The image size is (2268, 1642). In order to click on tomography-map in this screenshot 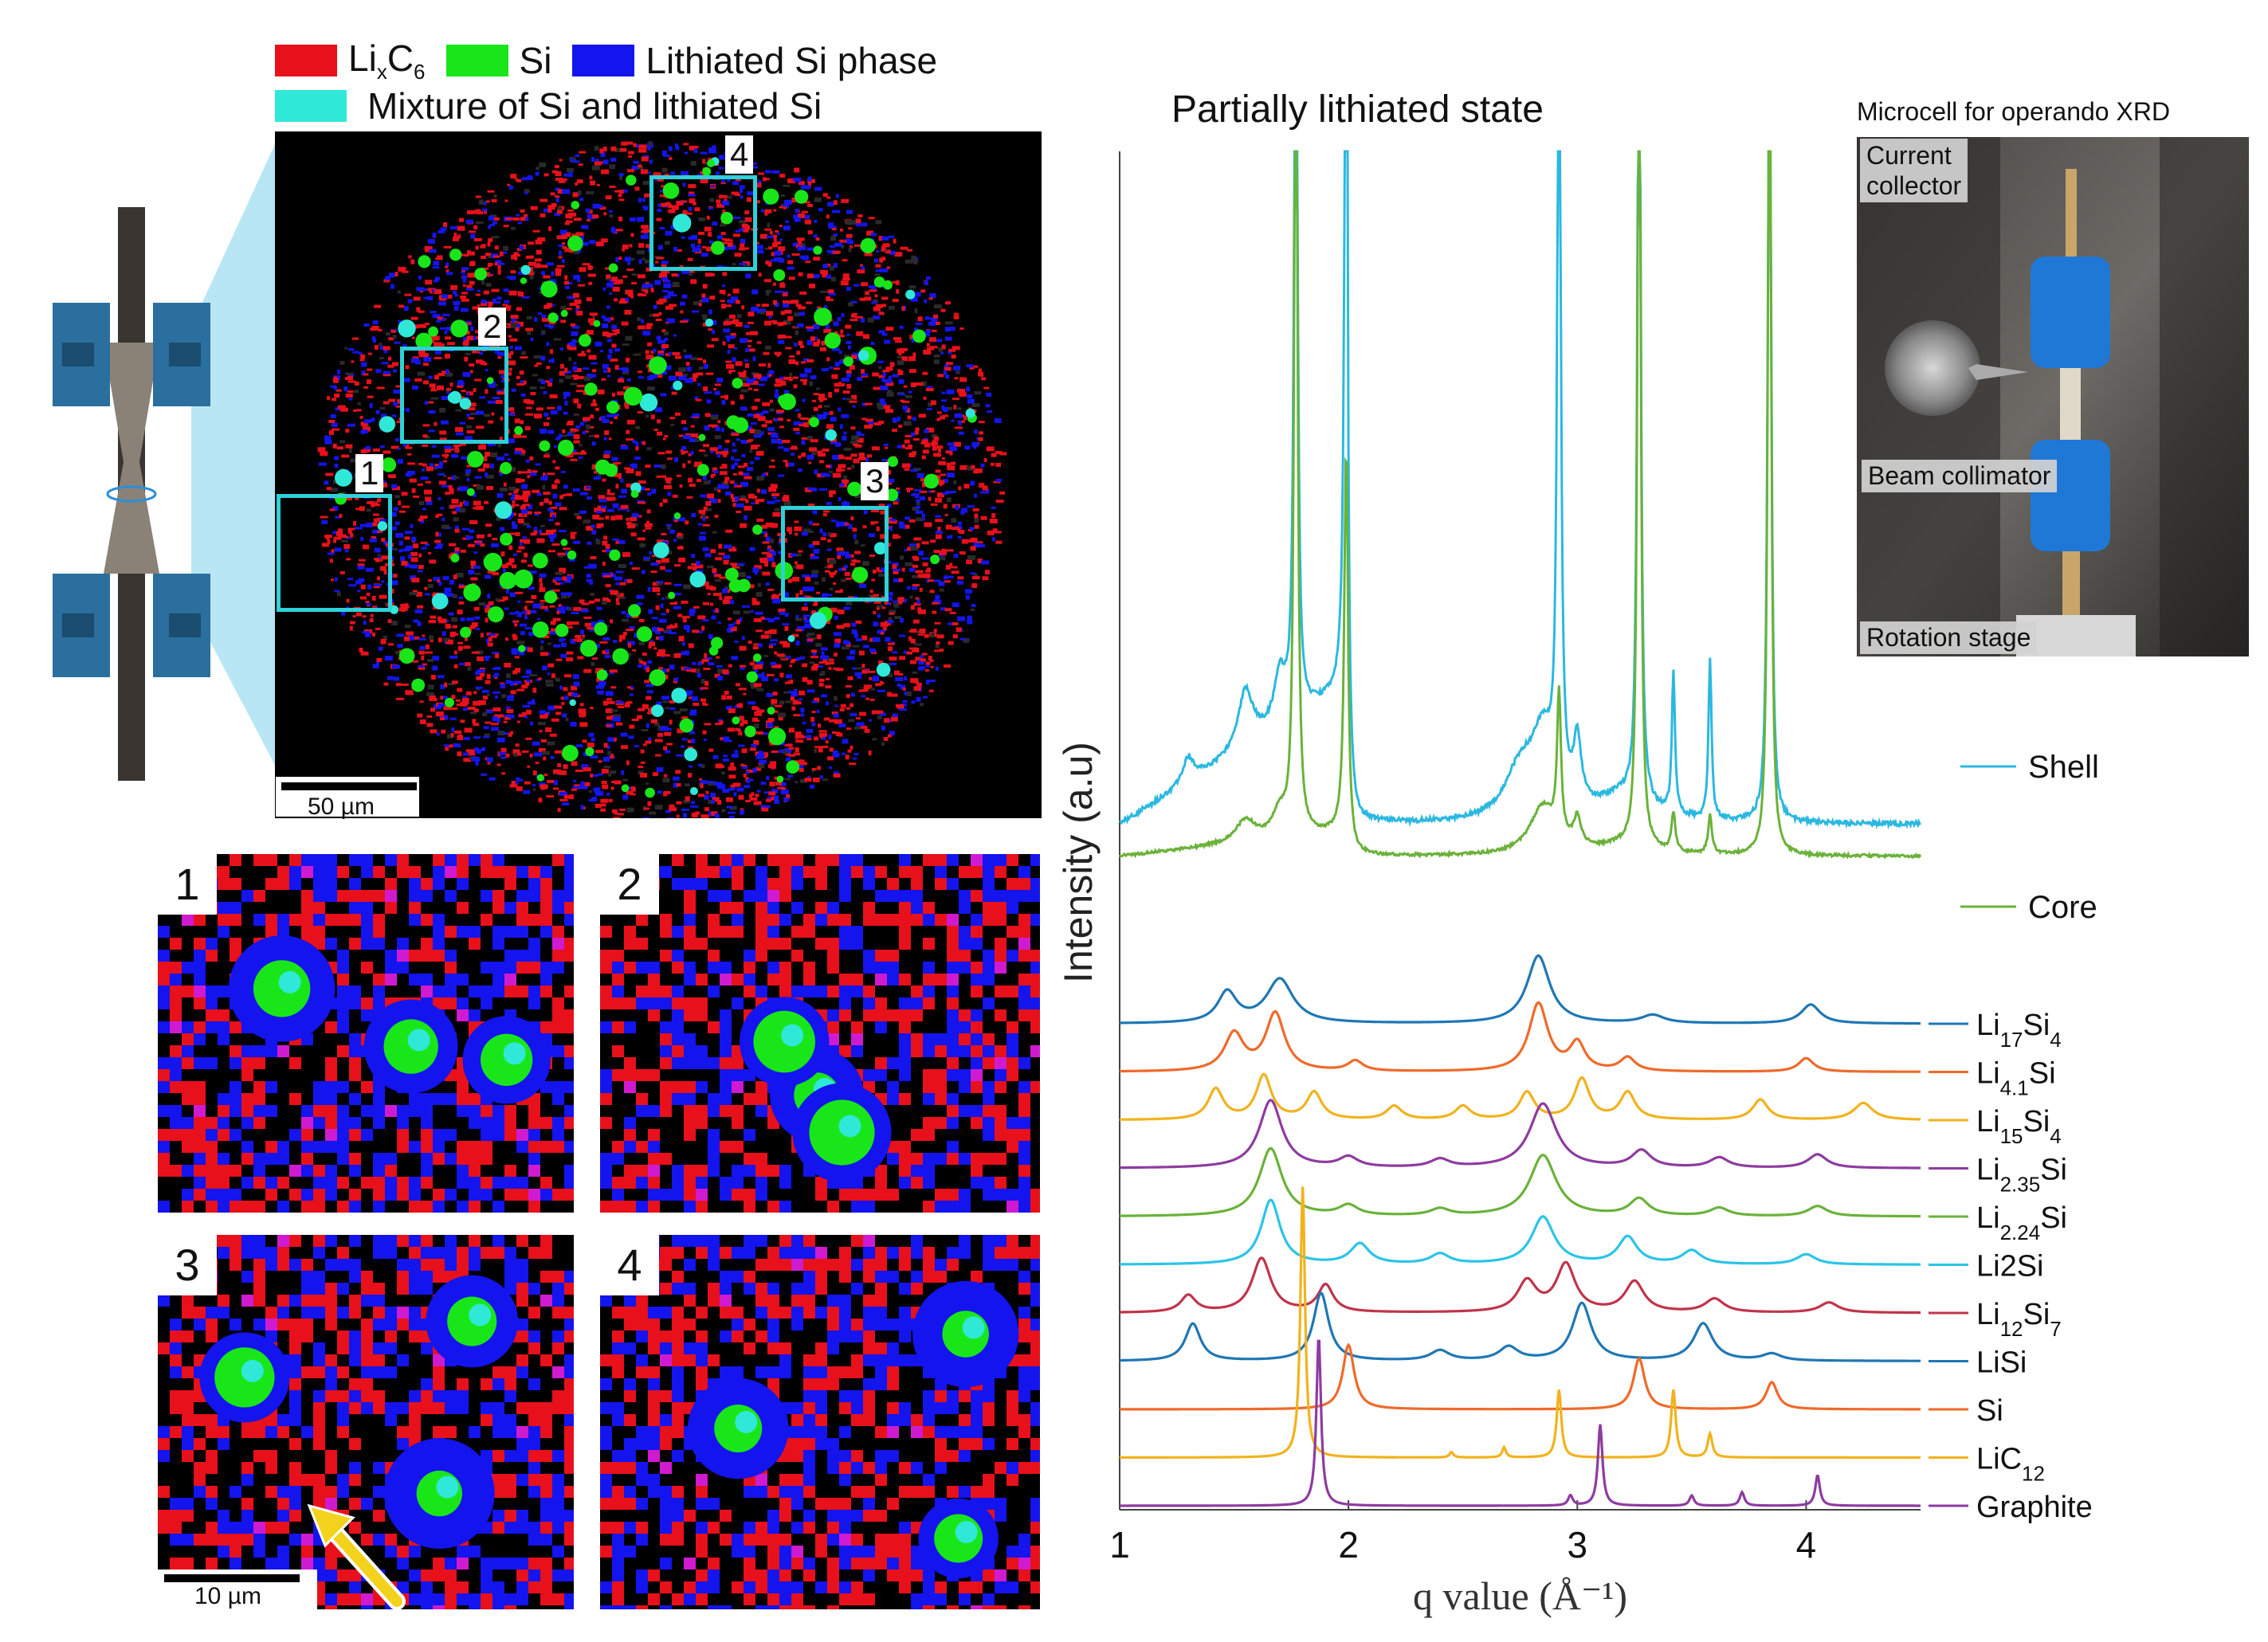, I will do `click(658, 474)`.